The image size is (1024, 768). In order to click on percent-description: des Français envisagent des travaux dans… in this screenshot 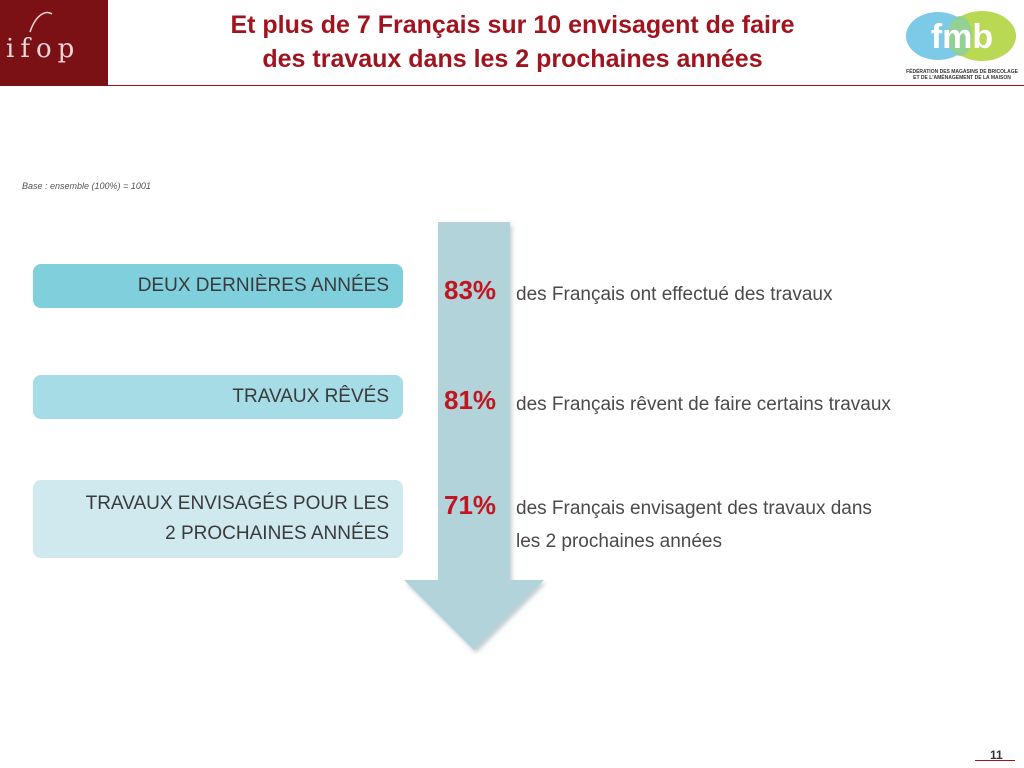, I will do `click(694, 525)`.